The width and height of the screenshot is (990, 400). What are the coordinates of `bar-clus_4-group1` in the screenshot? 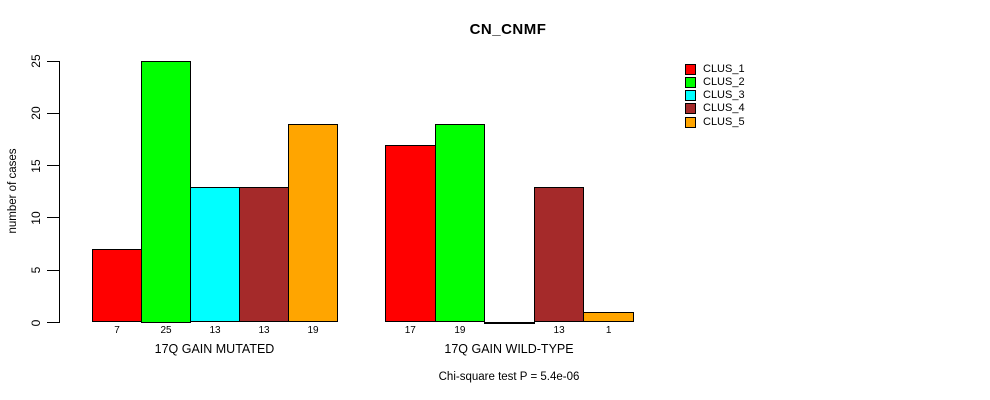 It's located at (264, 254).